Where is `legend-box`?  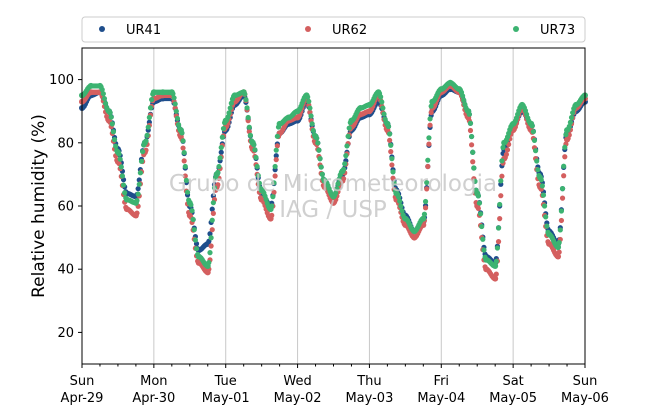
legend-box is located at coordinates (333, 29).